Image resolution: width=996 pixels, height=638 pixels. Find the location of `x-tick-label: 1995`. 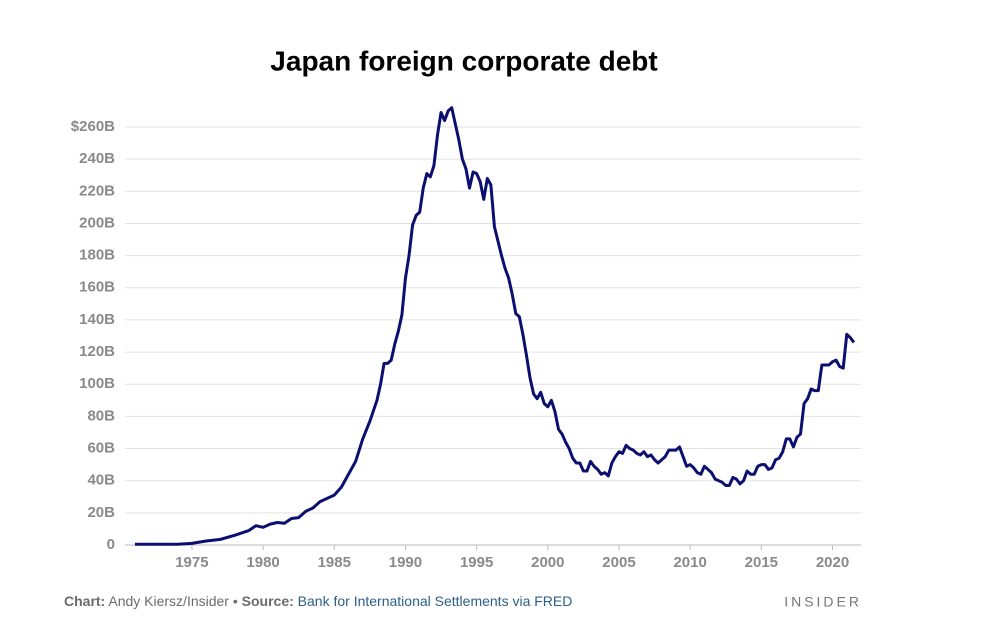

x-tick-label: 1995 is located at coordinates (476, 562).